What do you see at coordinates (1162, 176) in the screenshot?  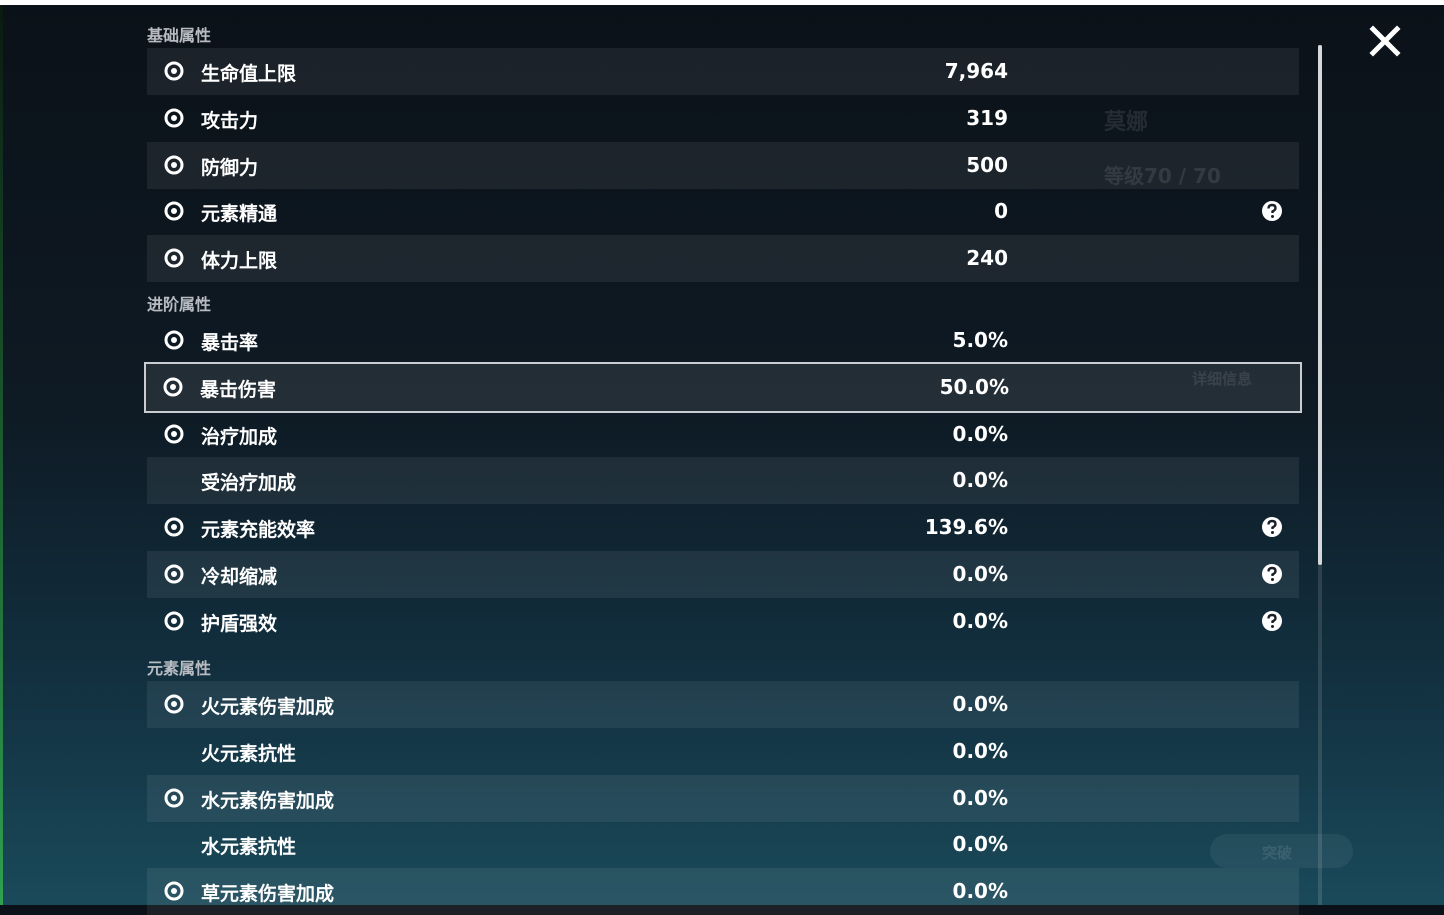 I see `character-level: 等级70 / 70` at bounding box center [1162, 176].